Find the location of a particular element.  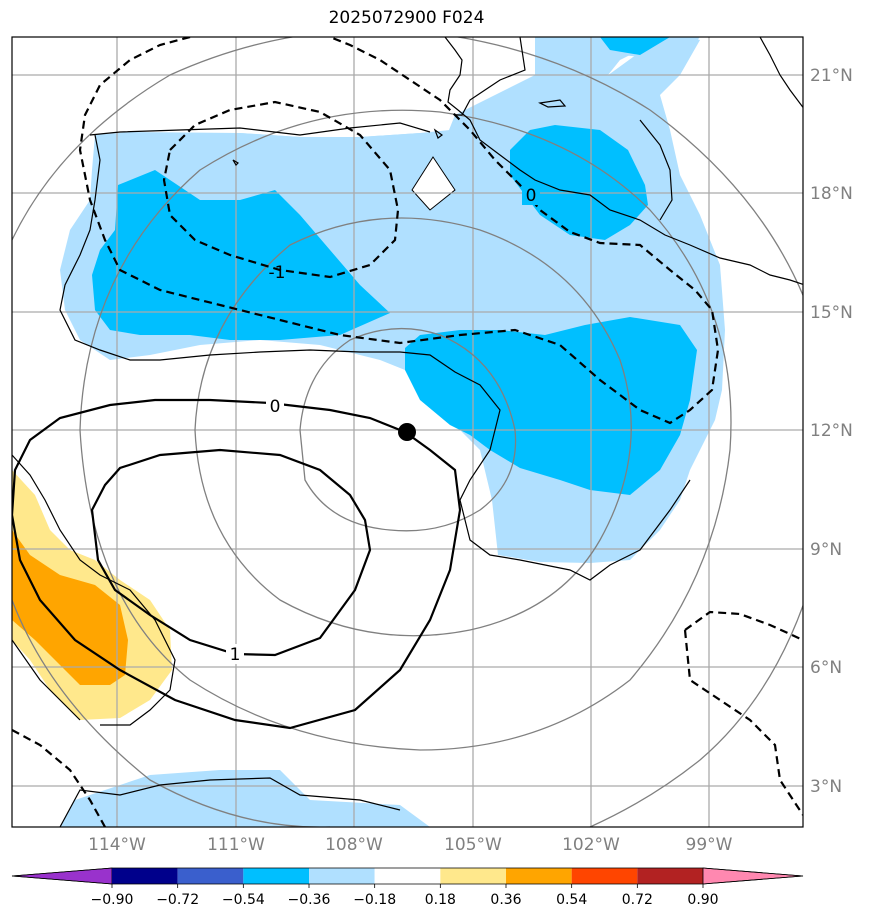

colorbar-tick-label: 0.90 is located at coordinates (702, 900).